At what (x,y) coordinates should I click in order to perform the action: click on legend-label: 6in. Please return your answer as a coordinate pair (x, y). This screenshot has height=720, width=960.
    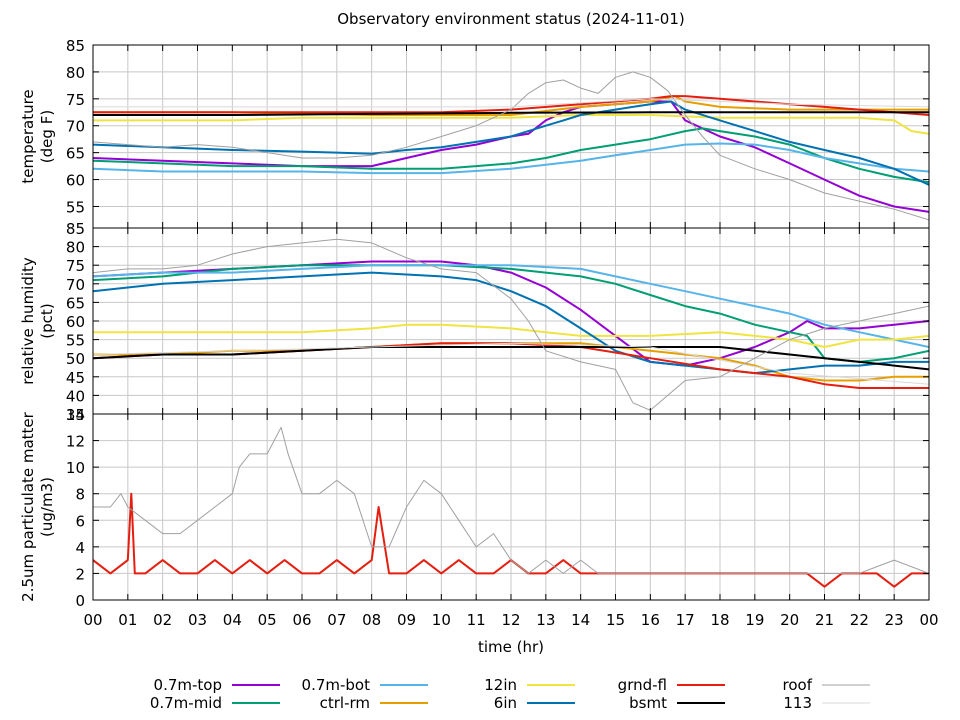
    Looking at the image, I should click on (505, 703).